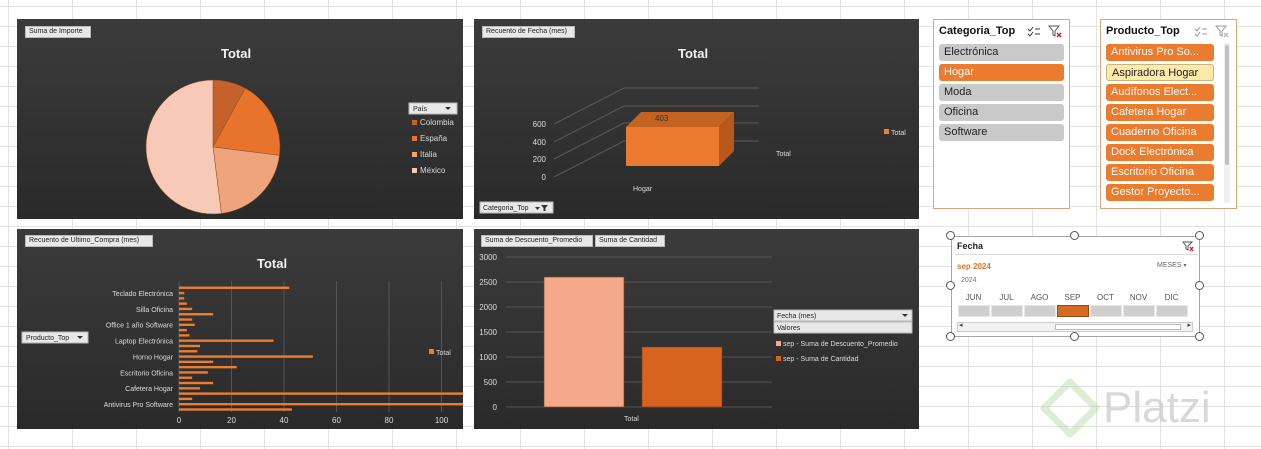 This screenshot has width=1261, height=449. I want to click on resize-handle-e, so click(1199, 285).